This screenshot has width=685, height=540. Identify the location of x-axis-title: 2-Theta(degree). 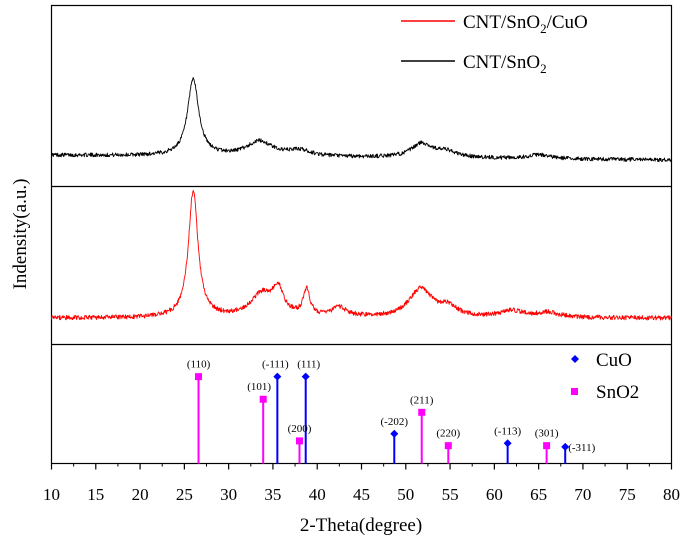
(361, 525).